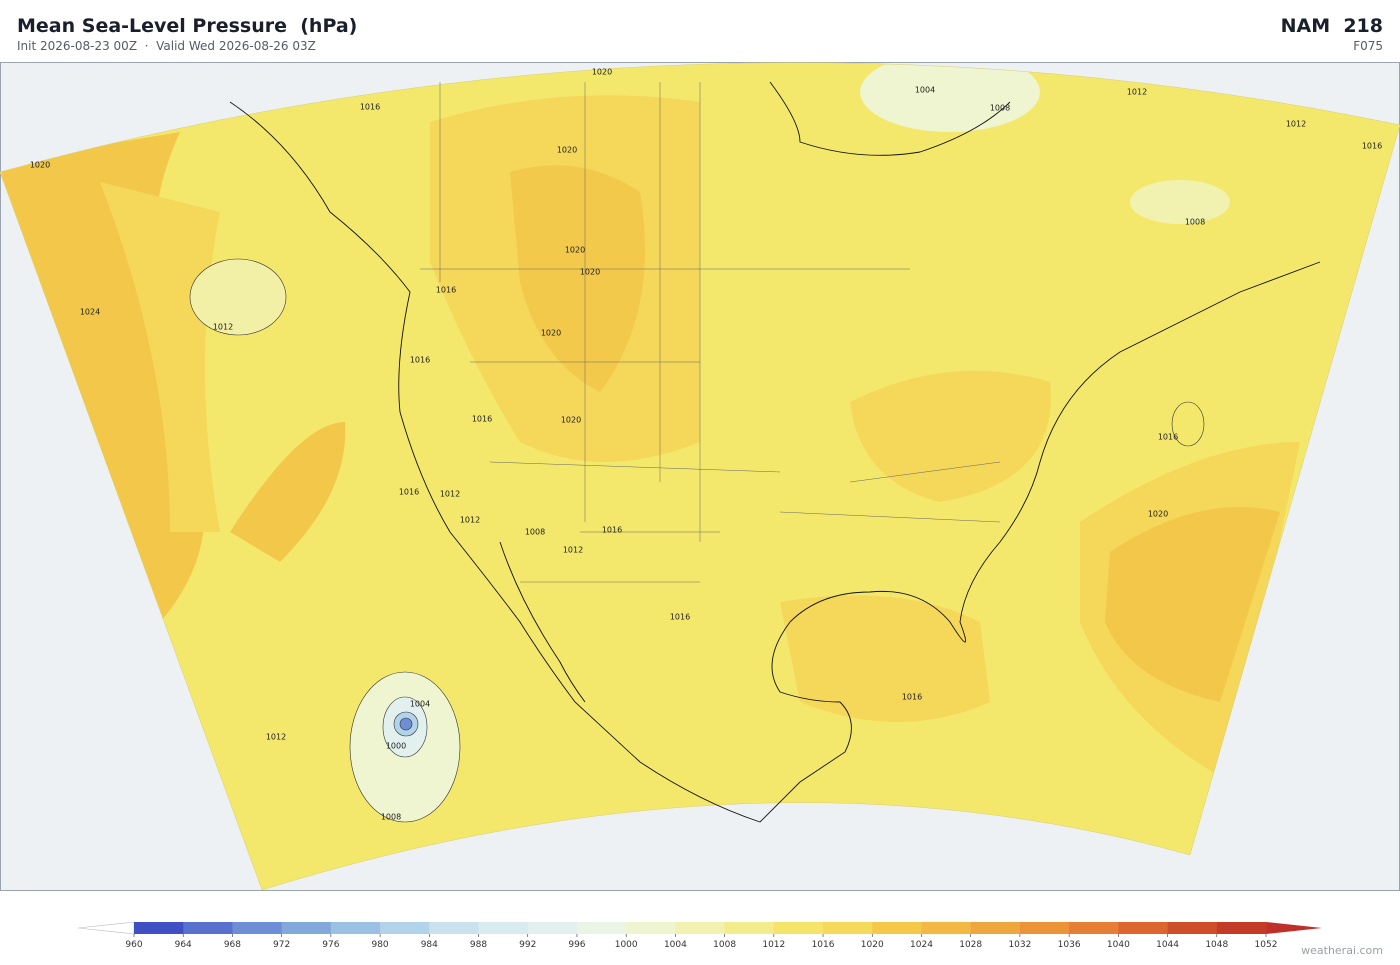 The width and height of the screenshot is (1400, 965). Describe the element at coordinates (1188, 424) in the screenshot. I see `isobar` at that location.